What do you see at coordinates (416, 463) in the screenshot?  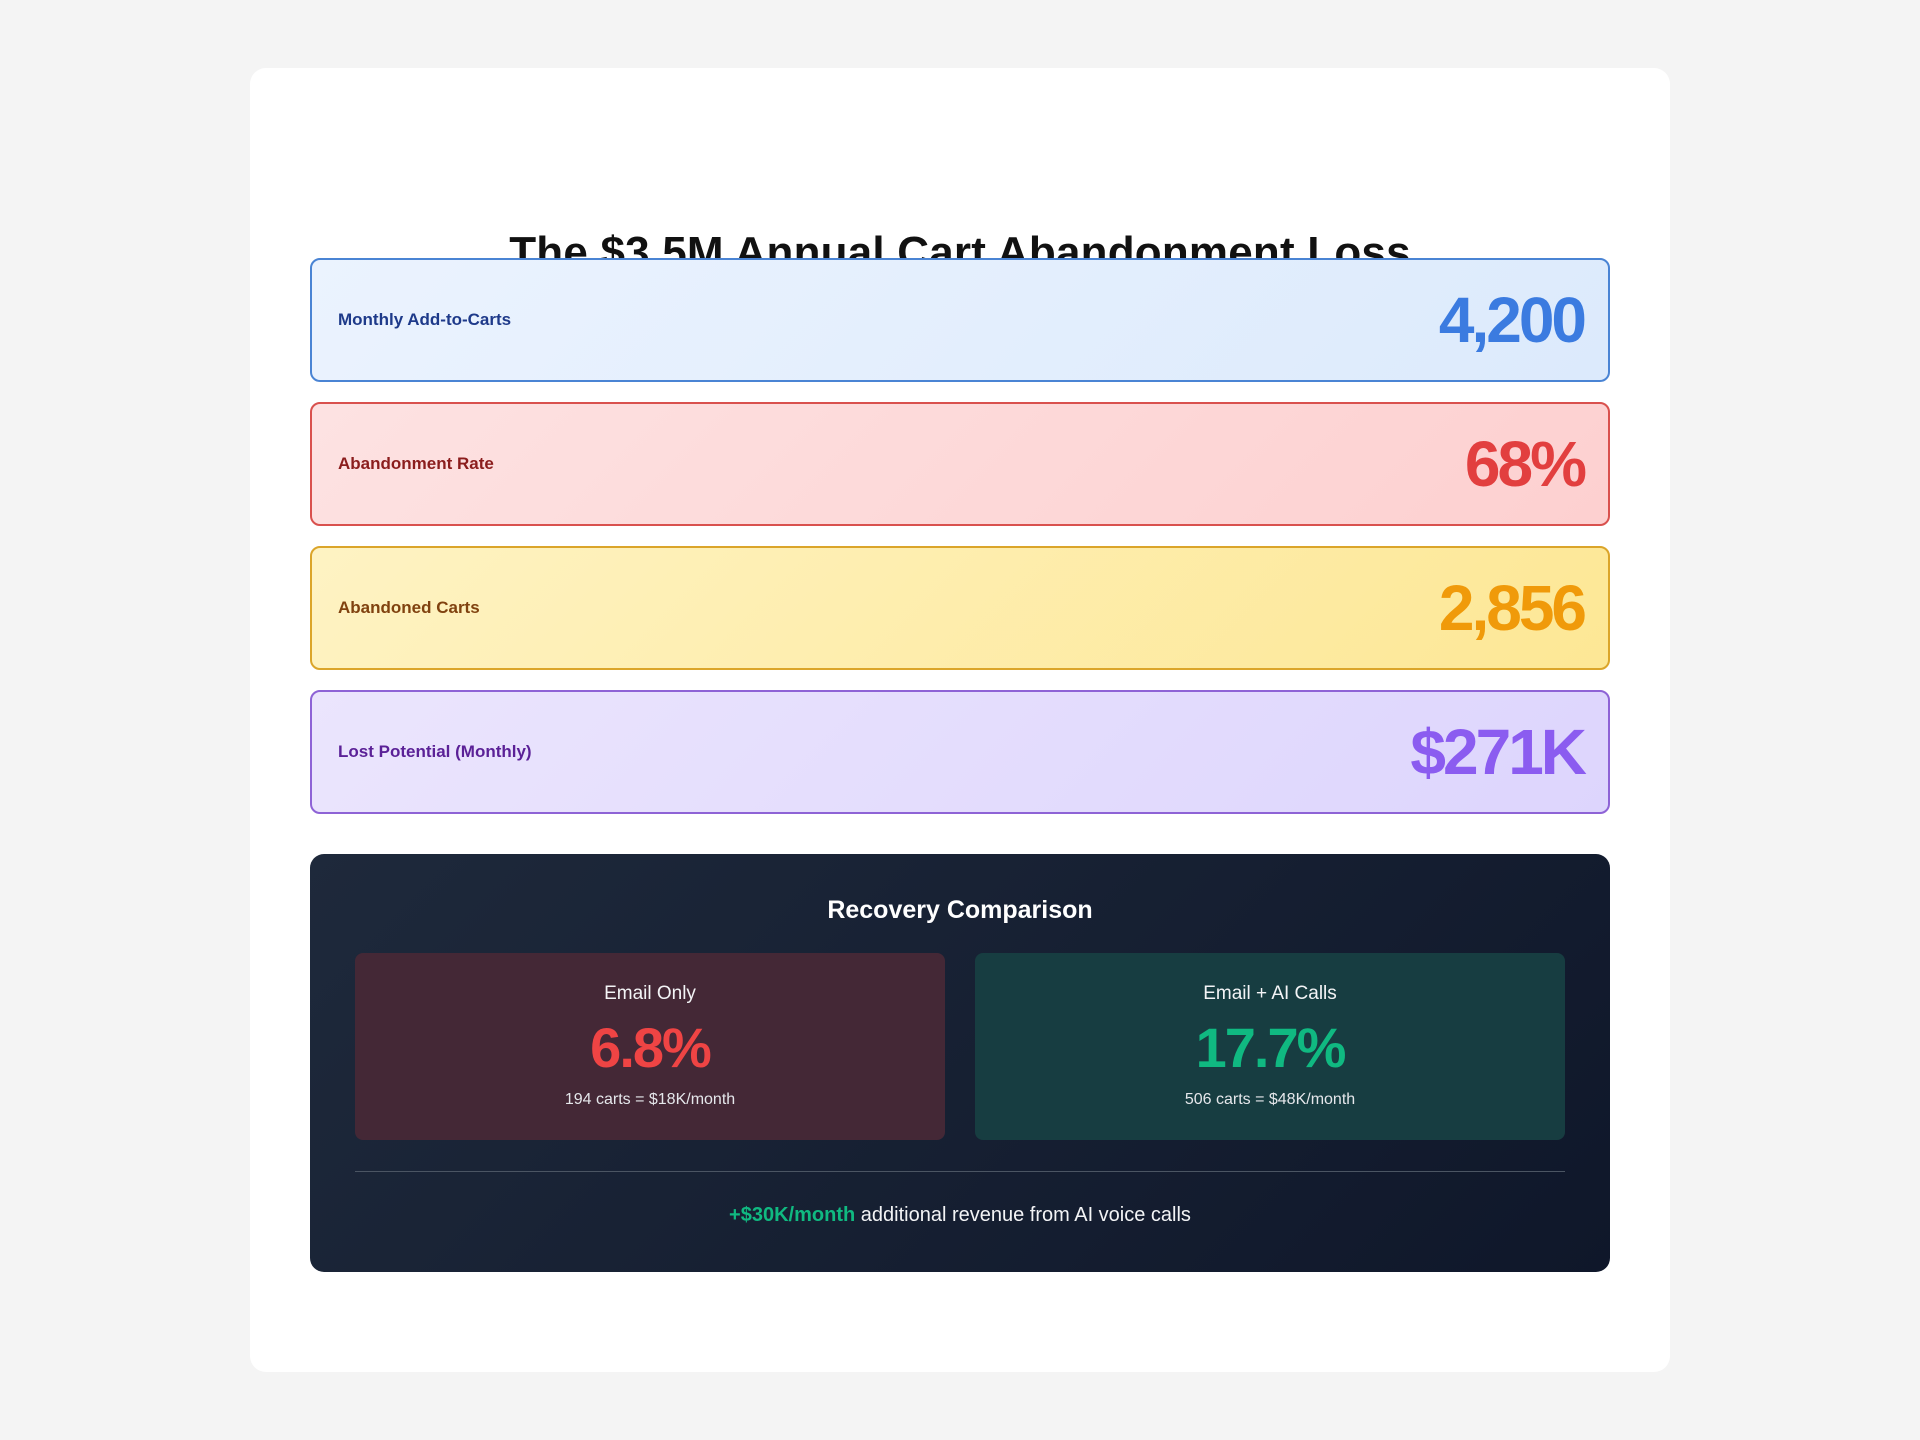 I see `metric-label: Abandonment Rate` at bounding box center [416, 463].